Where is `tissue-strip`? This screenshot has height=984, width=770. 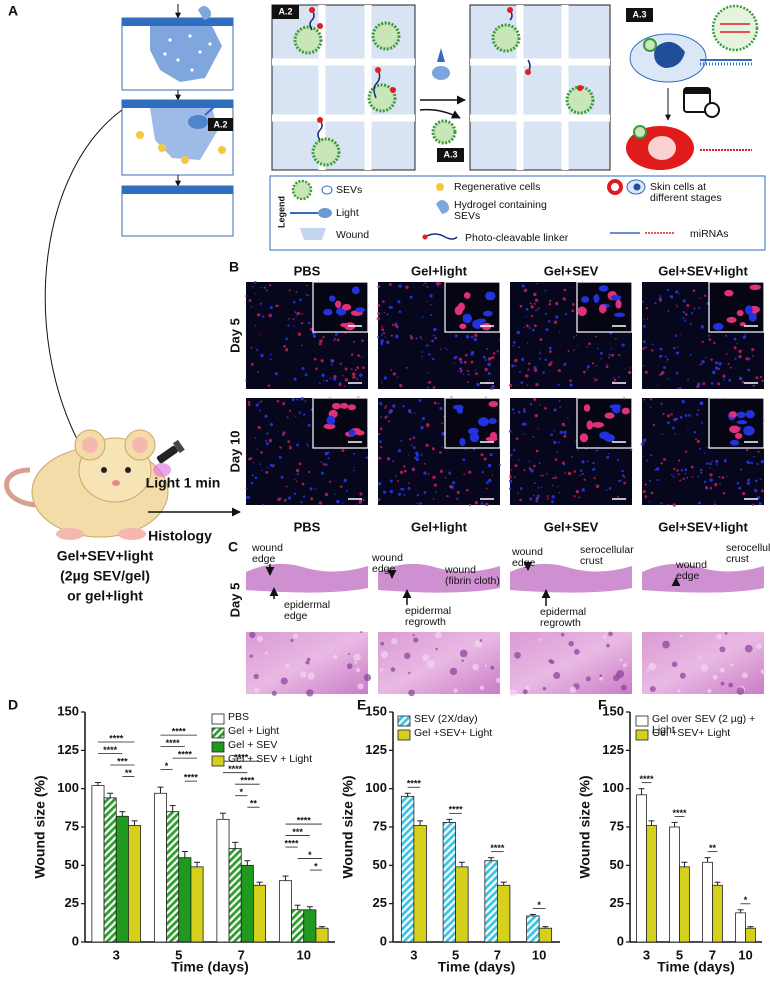 tissue-strip is located at coordinates (571, 578).